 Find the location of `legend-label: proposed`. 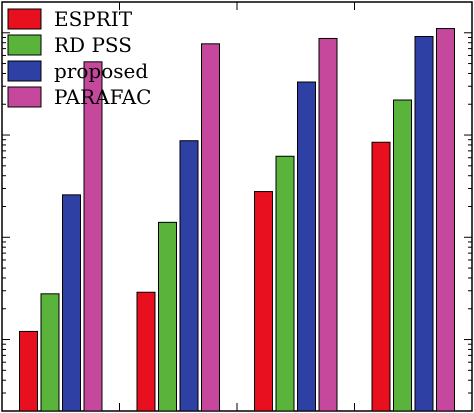

legend-label: proposed is located at coordinates (101, 71).